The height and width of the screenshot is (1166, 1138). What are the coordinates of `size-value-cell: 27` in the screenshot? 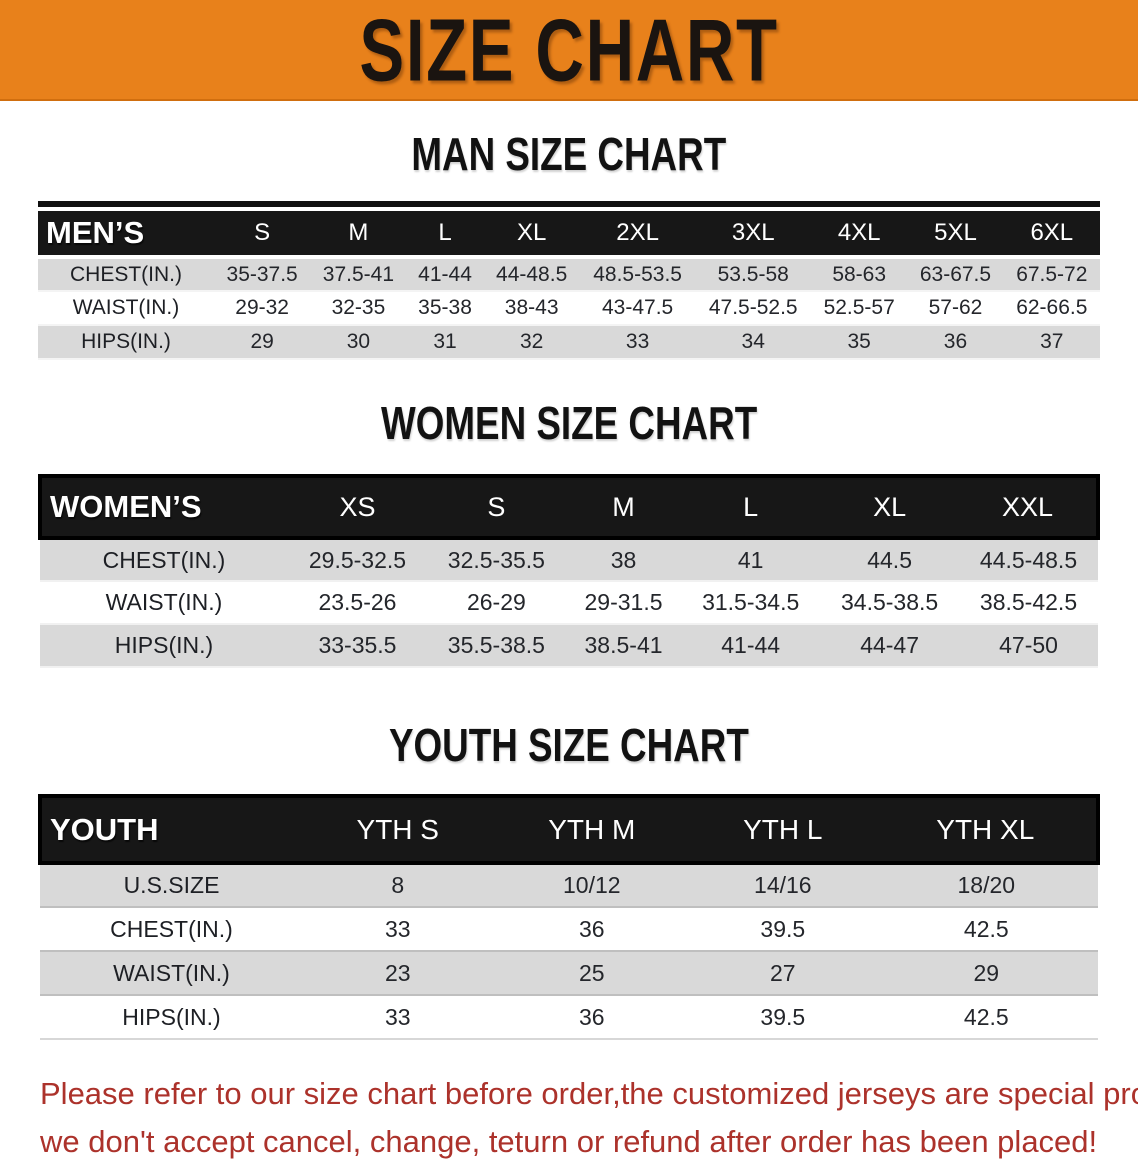 It's located at (783, 972).